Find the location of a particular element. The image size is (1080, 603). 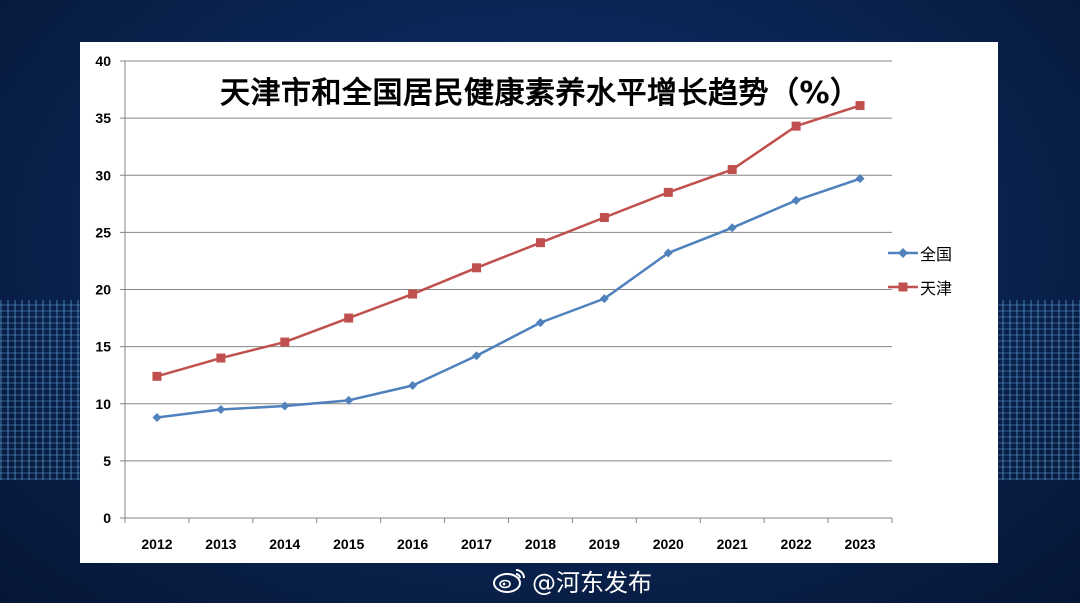

legend-item-national: 全国 is located at coordinates (920, 253).